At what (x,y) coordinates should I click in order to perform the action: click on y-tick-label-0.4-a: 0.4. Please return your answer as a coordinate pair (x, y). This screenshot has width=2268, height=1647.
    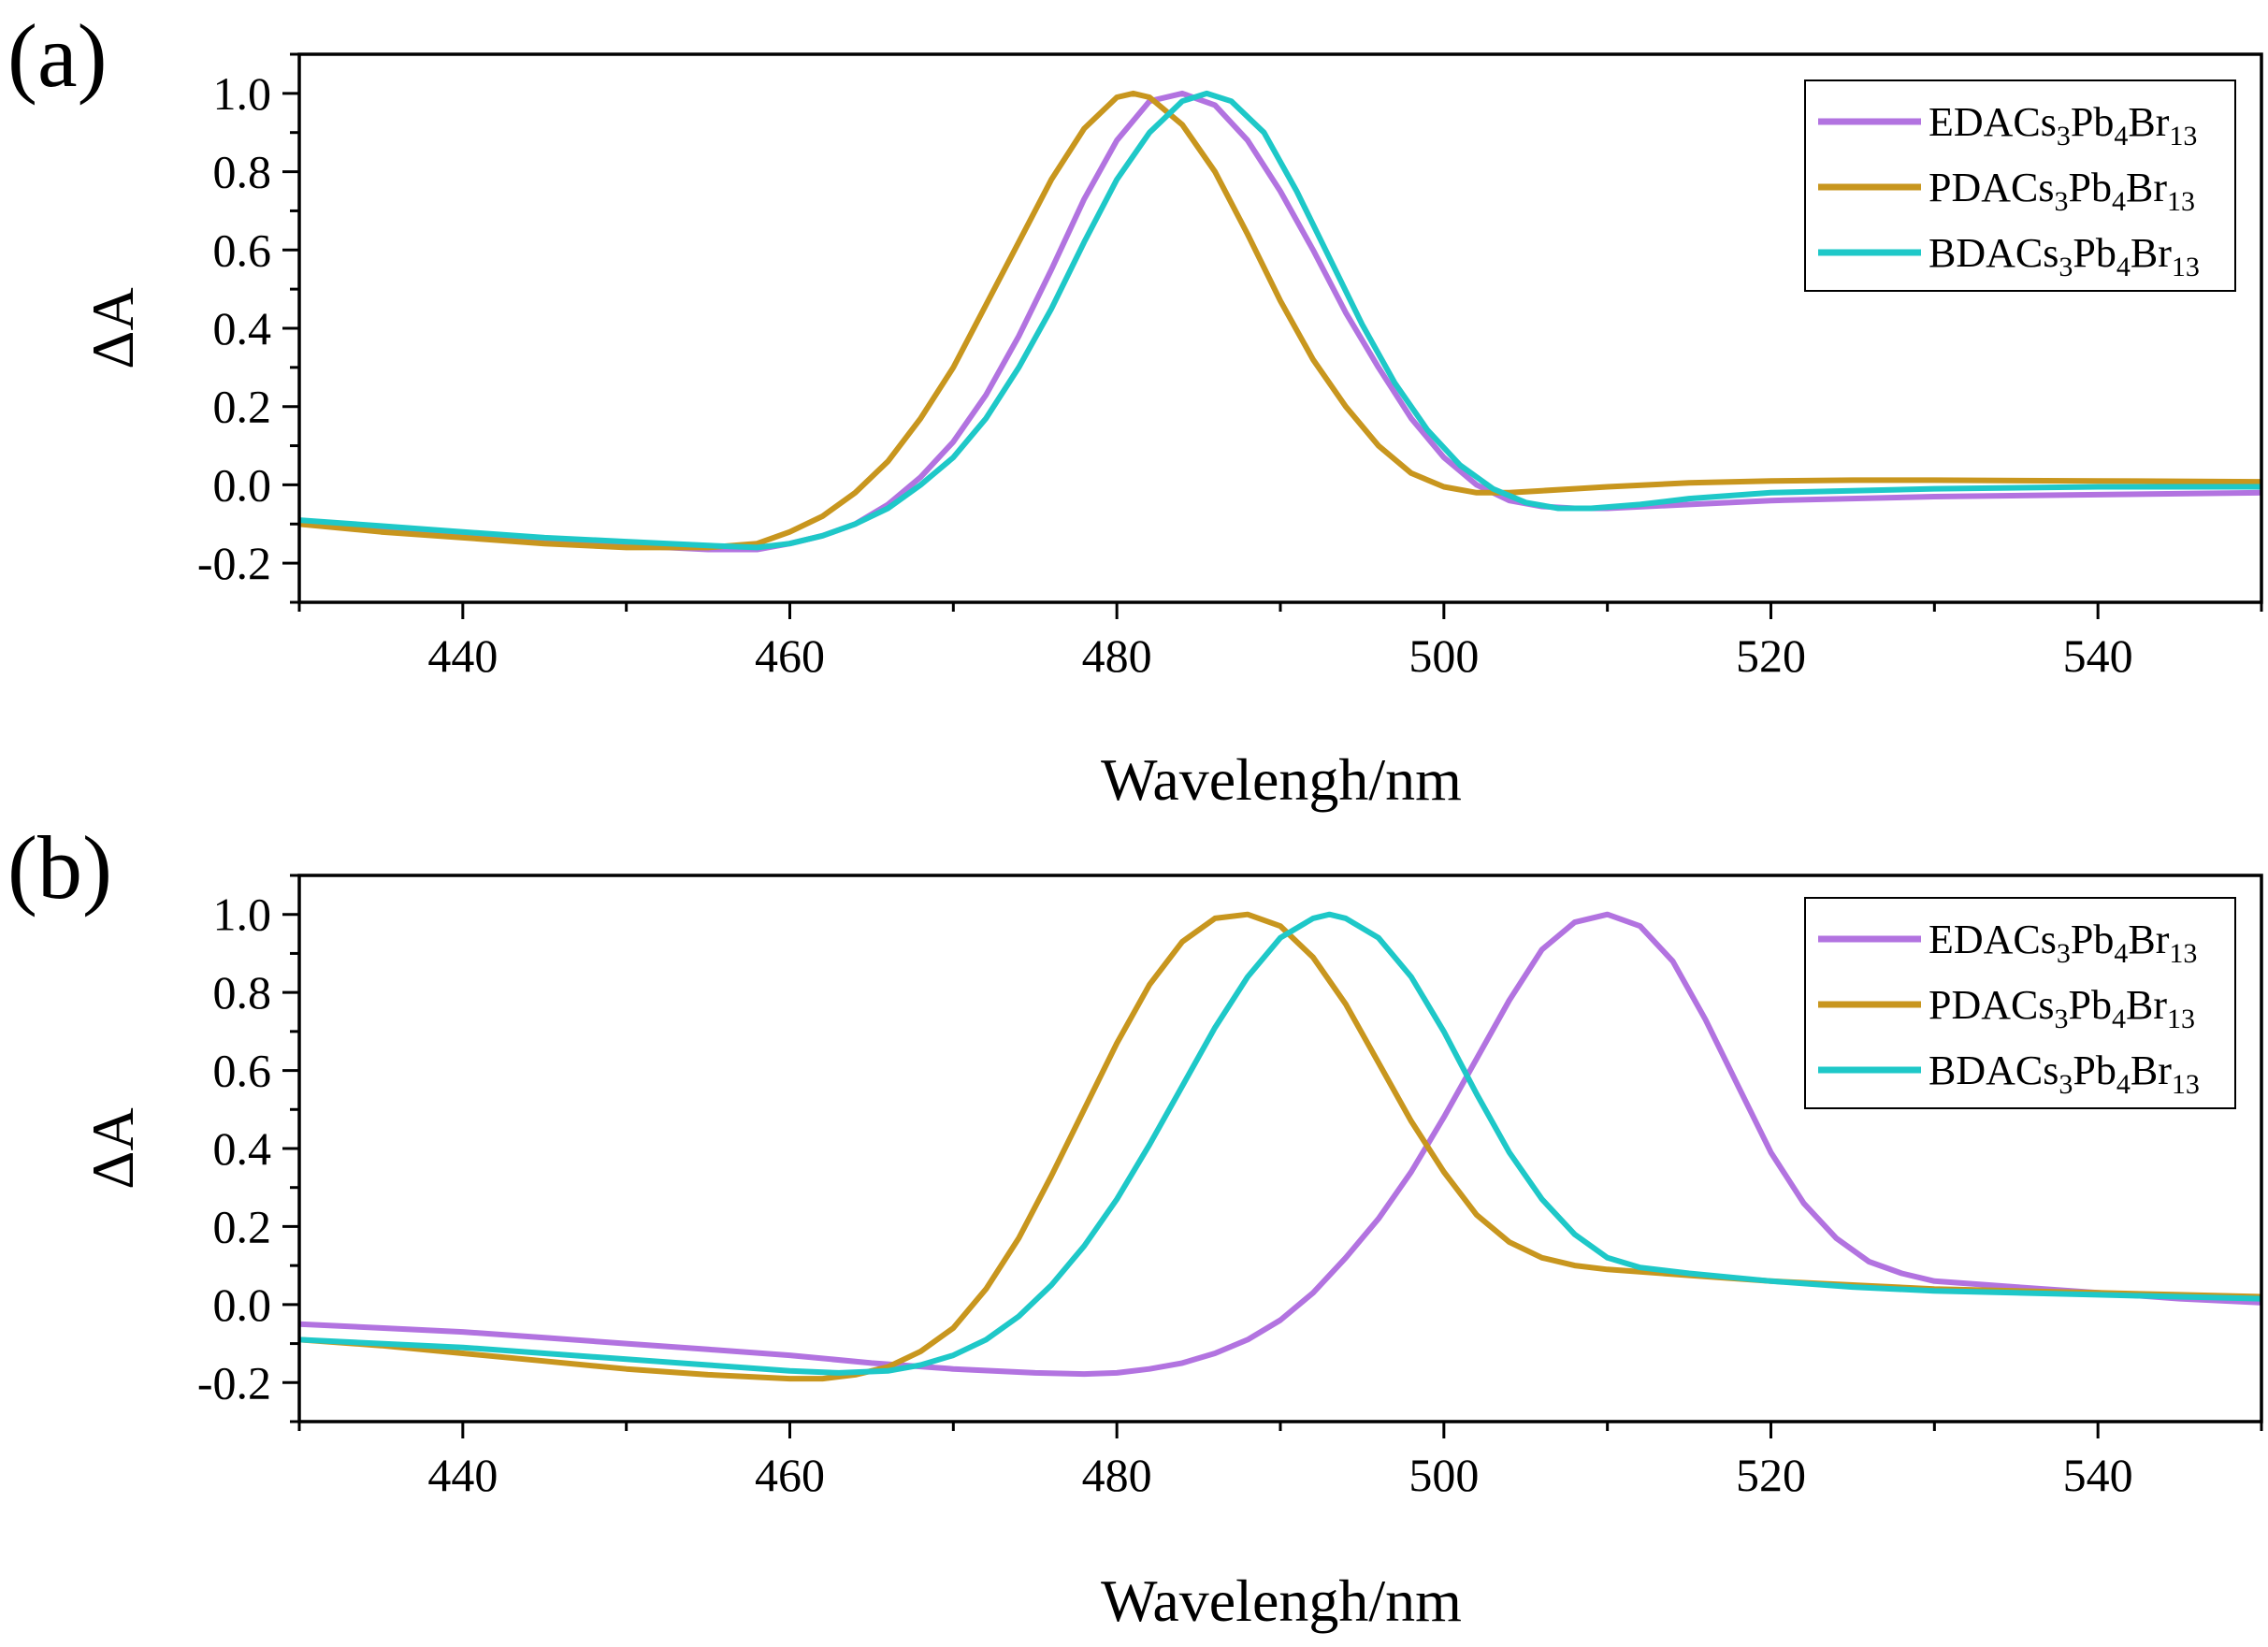
    Looking at the image, I should click on (242, 328).